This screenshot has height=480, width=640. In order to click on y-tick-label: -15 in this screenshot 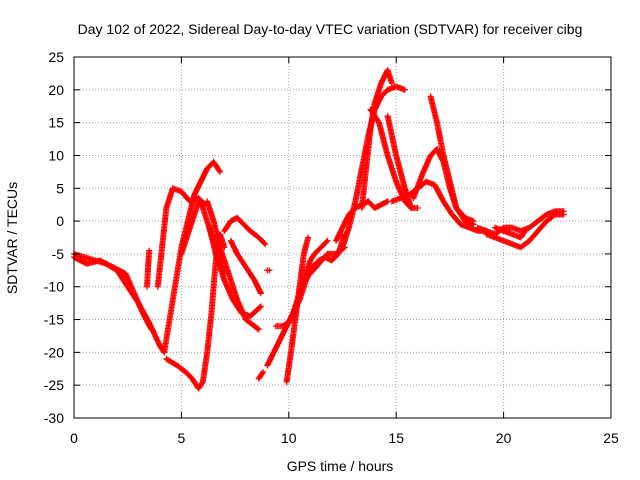, I will do `click(54, 320)`.